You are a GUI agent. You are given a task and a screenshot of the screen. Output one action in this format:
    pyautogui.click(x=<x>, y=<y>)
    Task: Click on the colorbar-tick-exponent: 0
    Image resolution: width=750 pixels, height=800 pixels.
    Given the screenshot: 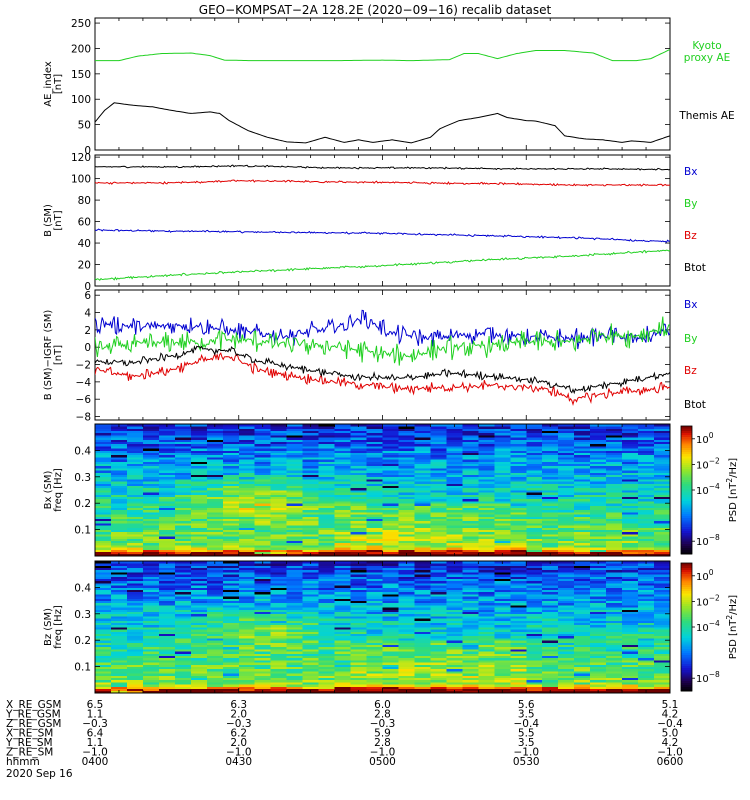 What is the action you would take?
    pyautogui.click(x=711, y=572)
    